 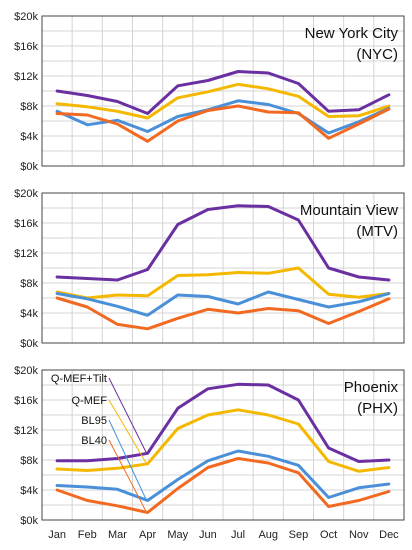 What do you see at coordinates (87, 535) in the screenshot?
I see `x-tick-label: Feb` at bounding box center [87, 535].